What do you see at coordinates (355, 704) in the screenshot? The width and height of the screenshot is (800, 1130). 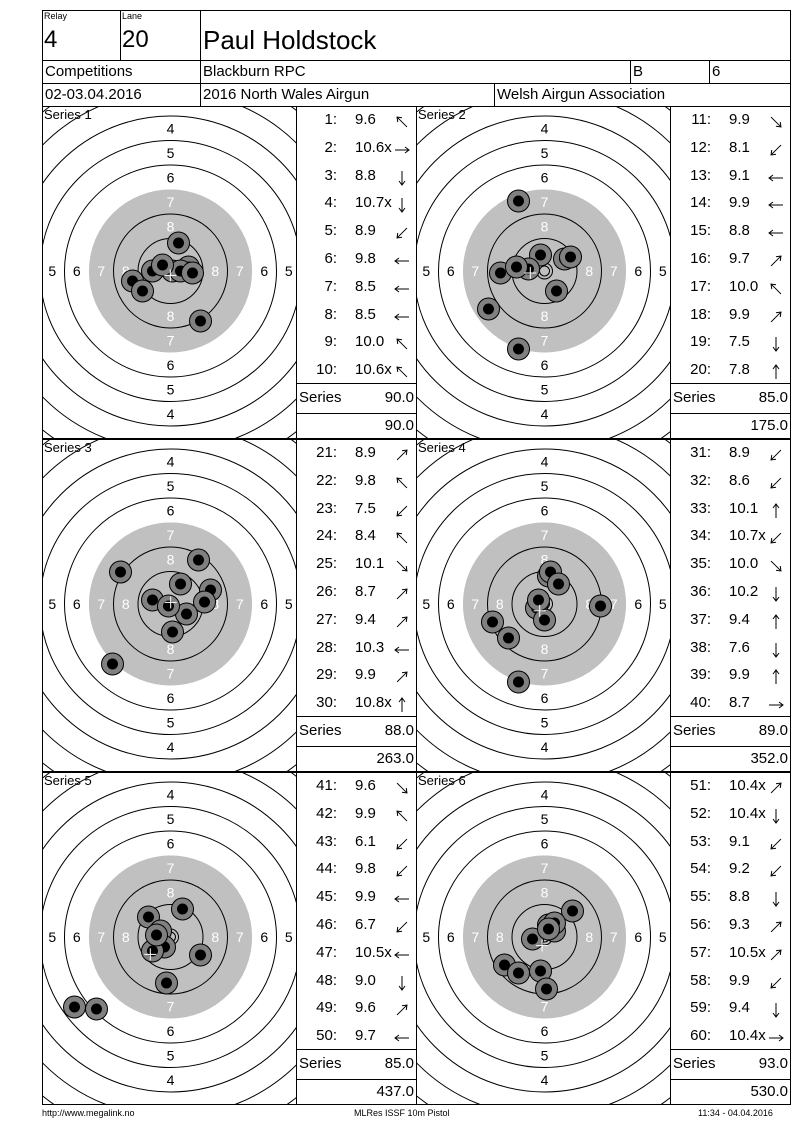 I see `shot-row: 30: 10.8x` at bounding box center [355, 704].